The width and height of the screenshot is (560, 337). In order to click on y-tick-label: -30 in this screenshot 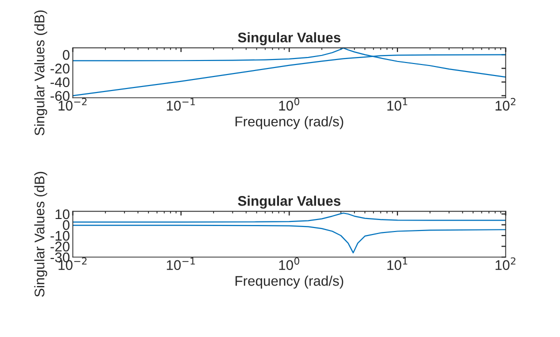, I will do `click(60, 257)`.